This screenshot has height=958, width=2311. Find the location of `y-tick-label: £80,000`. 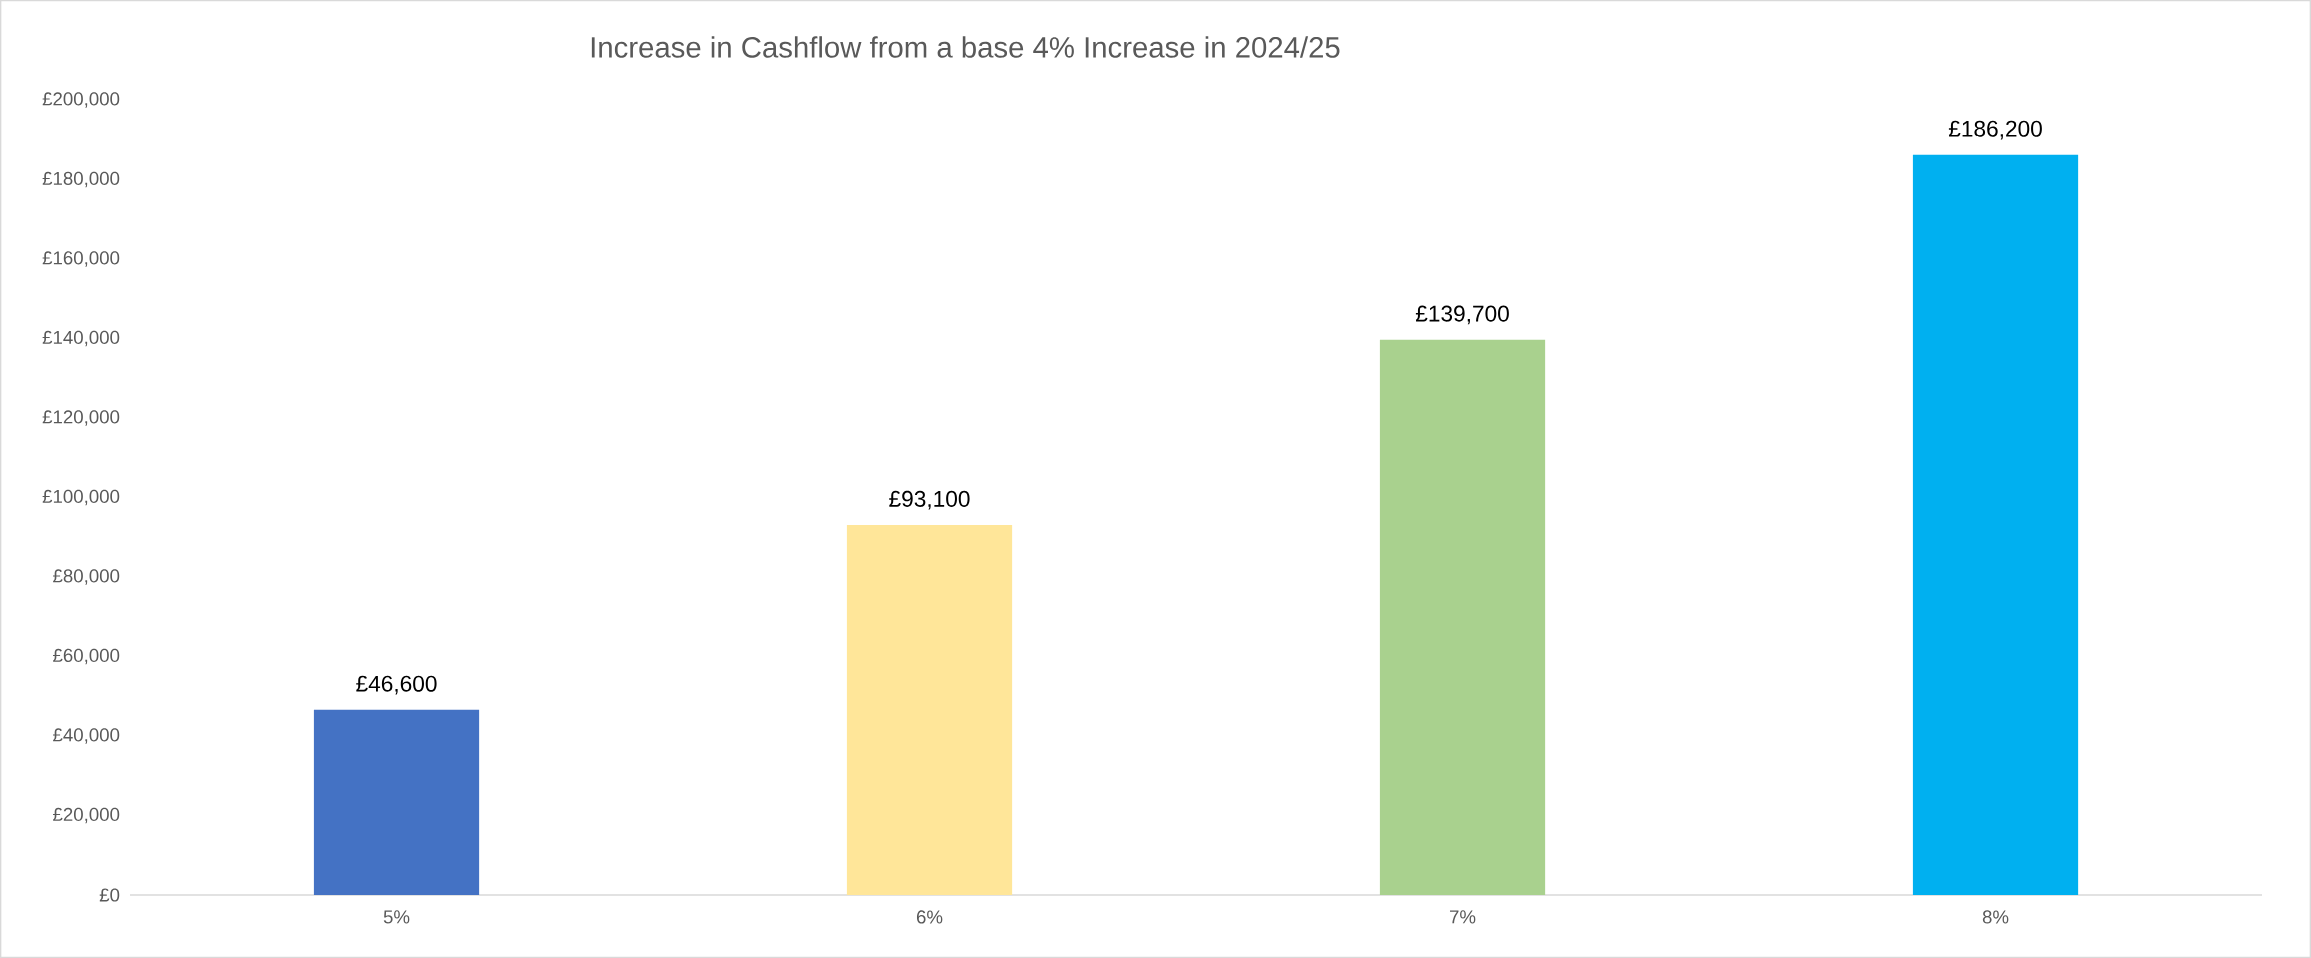

y-tick-label: £80,000 is located at coordinates (86, 577).